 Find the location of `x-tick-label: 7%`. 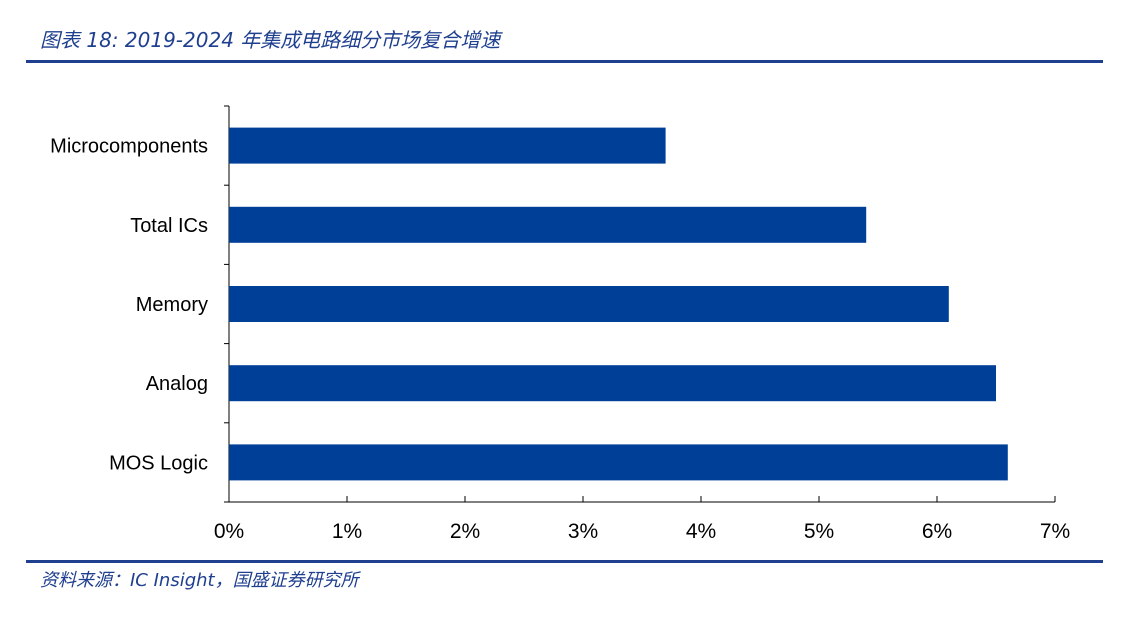

x-tick-label: 7% is located at coordinates (1055, 531).